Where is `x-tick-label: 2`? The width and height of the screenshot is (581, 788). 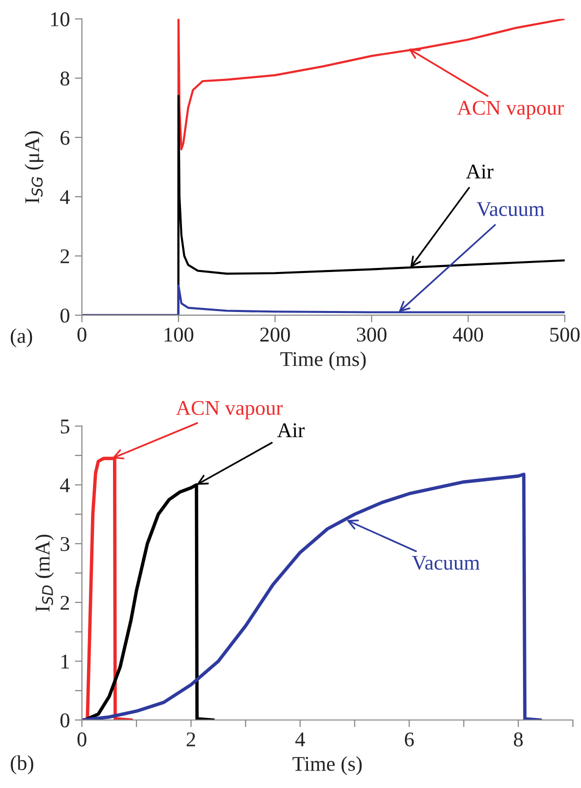 x-tick-label: 2 is located at coordinates (191, 739).